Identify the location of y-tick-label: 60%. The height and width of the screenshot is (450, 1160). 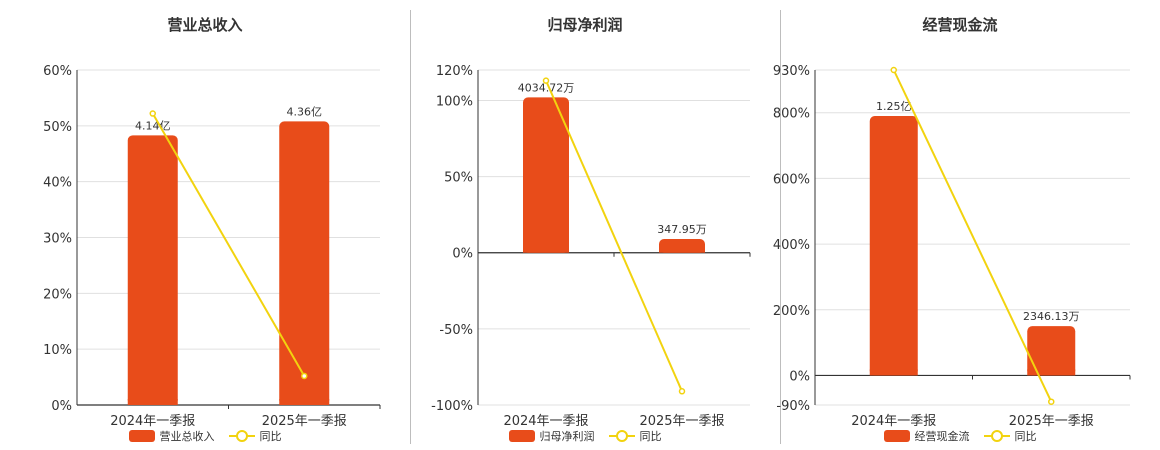
(57, 71).